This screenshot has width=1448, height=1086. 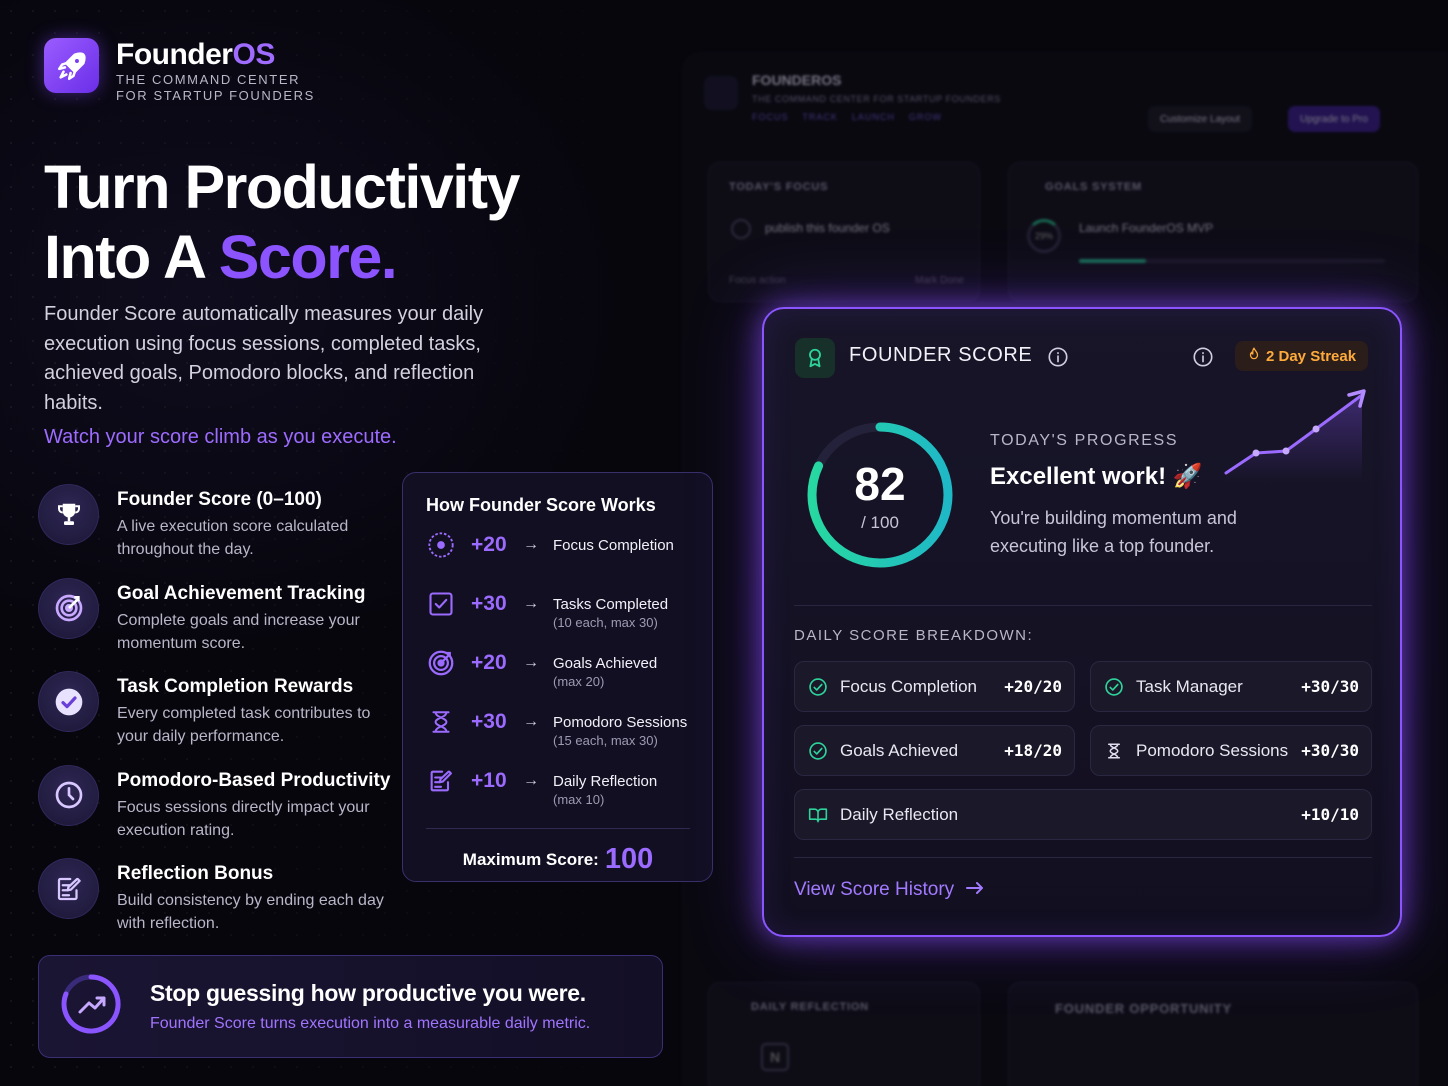 What do you see at coordinates (1096, 476) in the screenshot?
I see `progress-headline: Excellent work! 🚀` at bounding box center [1096, 476].